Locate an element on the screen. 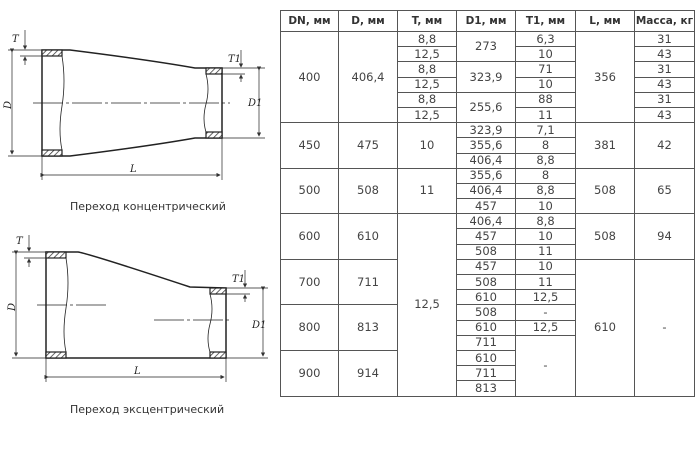 Image resolution: width=700 pixels, height=450 pixels. cell-dn: 450 is located at coordinates (309, 145).